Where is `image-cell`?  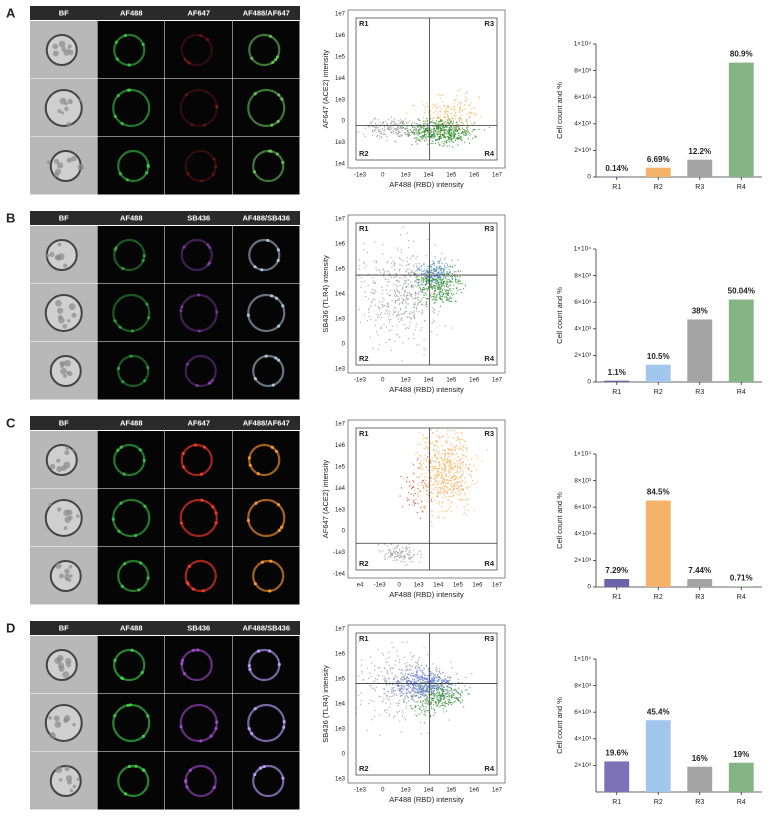 image-cell is located at coordinates (266, 166).